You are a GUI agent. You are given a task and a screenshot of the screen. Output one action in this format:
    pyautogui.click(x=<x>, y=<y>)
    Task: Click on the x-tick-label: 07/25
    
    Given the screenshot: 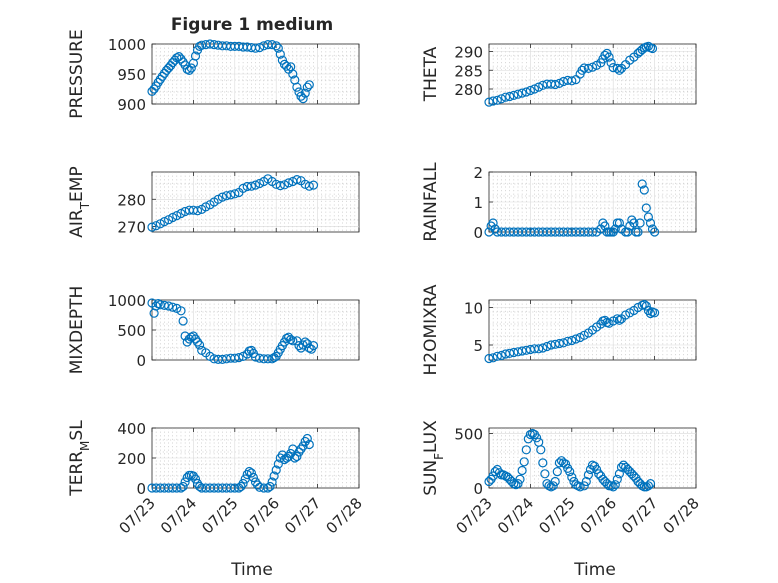 What is the action you would take?
    pyautogui.click(x=556, y=515)
    